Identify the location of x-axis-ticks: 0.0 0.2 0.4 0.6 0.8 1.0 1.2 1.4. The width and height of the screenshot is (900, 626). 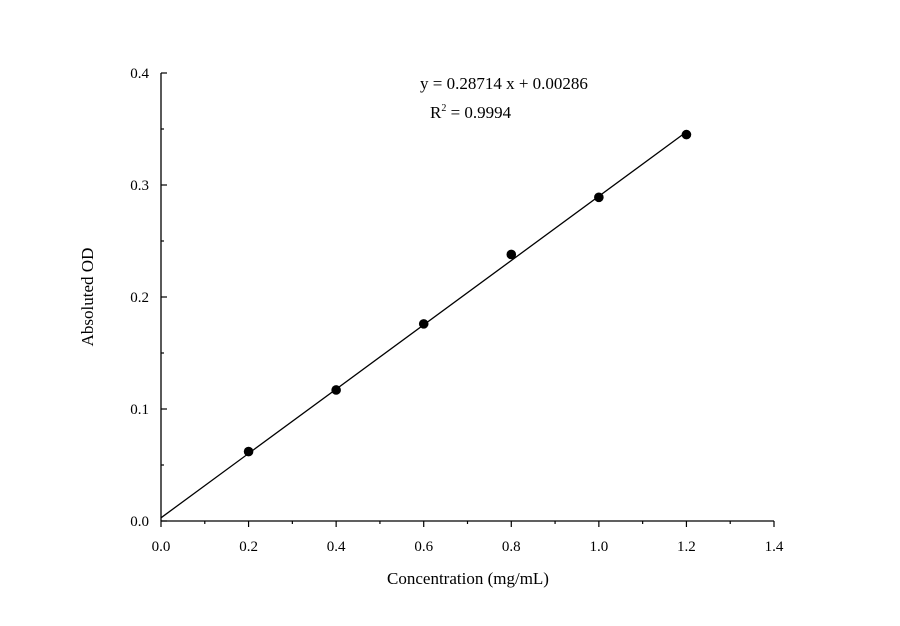
(468, 538).